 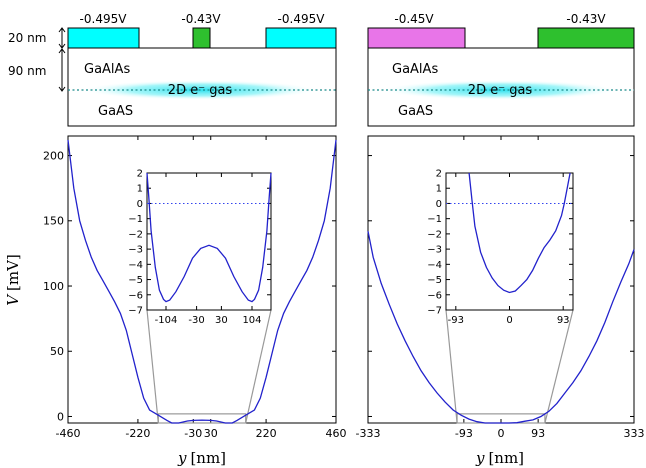 I want to click on x-tick-labels: -104 -30 30 104, so click(x=208, y=320).